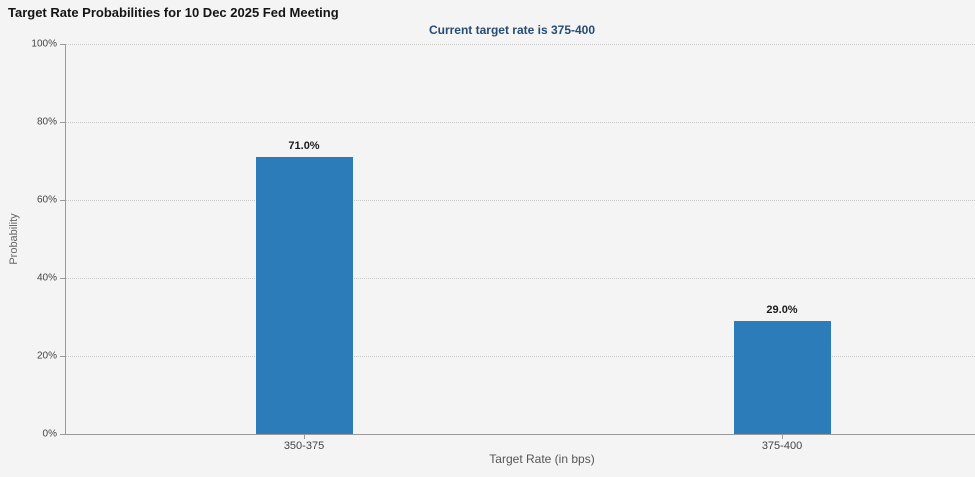 This screenshot has width=975, height=477. What do you see at coordinates (44, 44) in the screenshot?
I see `y-axis-tick-label: 100%` at bounding box center [44, 44].